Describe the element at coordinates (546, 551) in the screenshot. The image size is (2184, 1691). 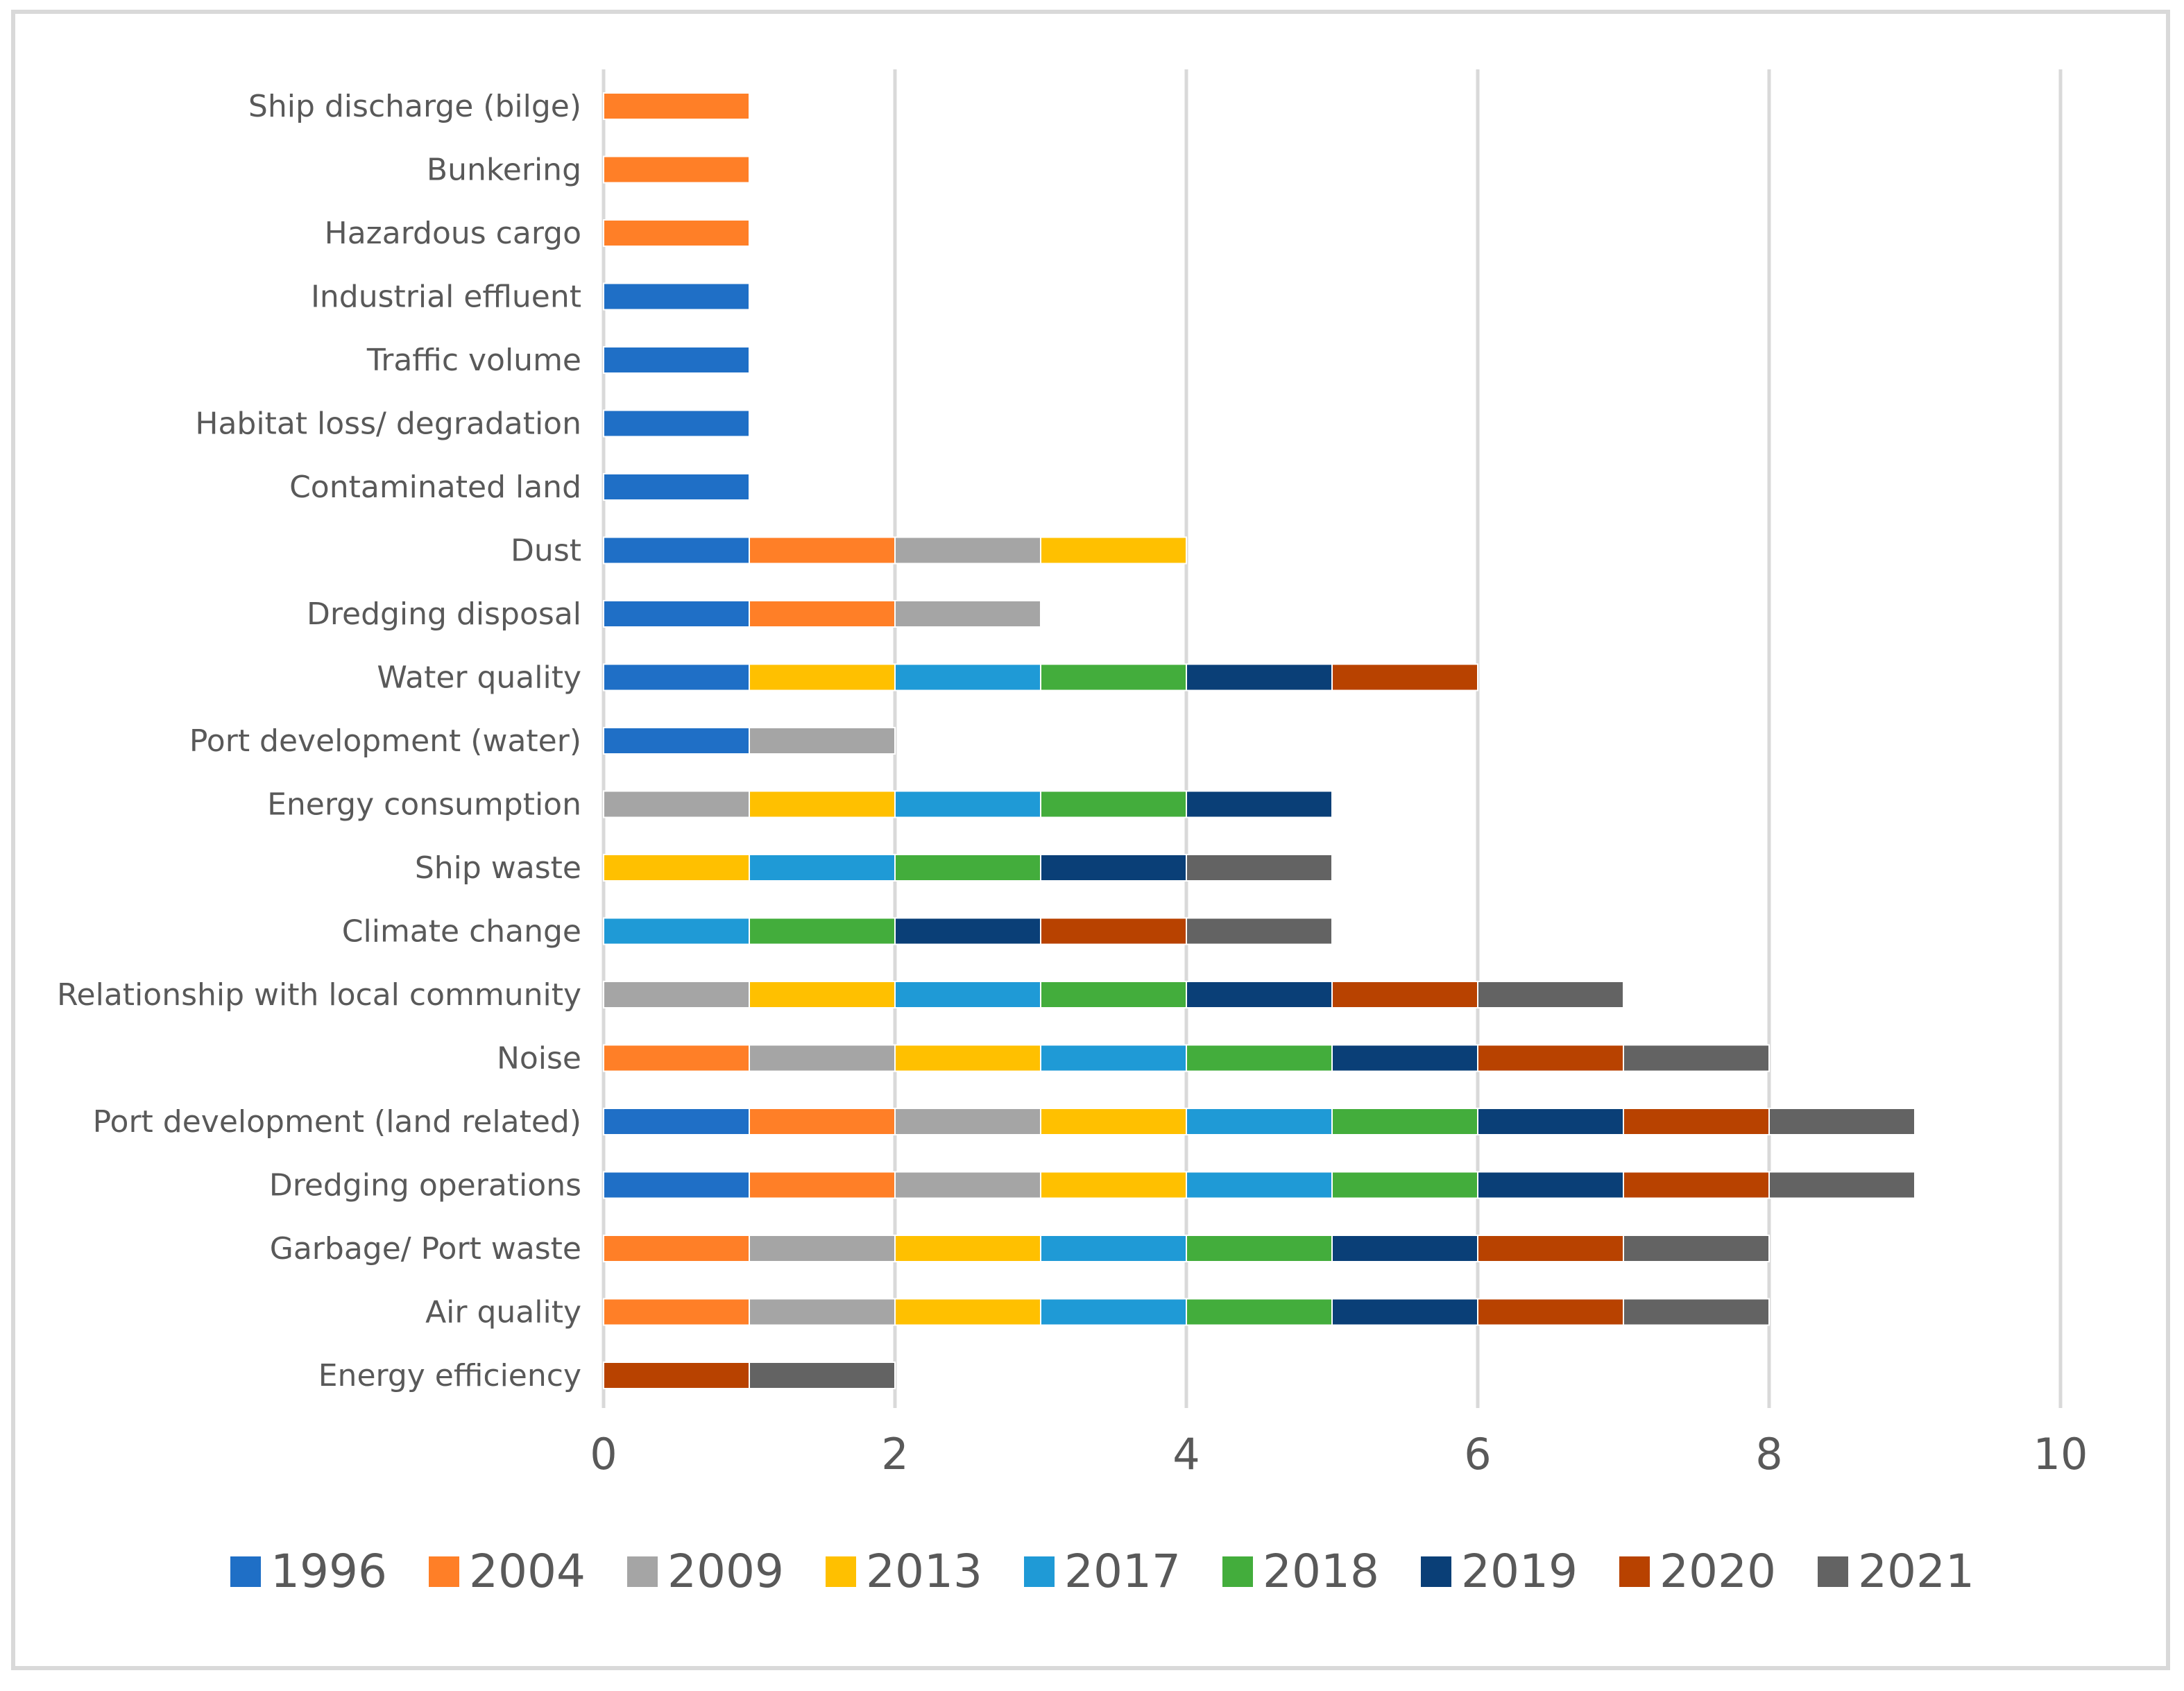
I see `category-label-dust: Dust` at that location.